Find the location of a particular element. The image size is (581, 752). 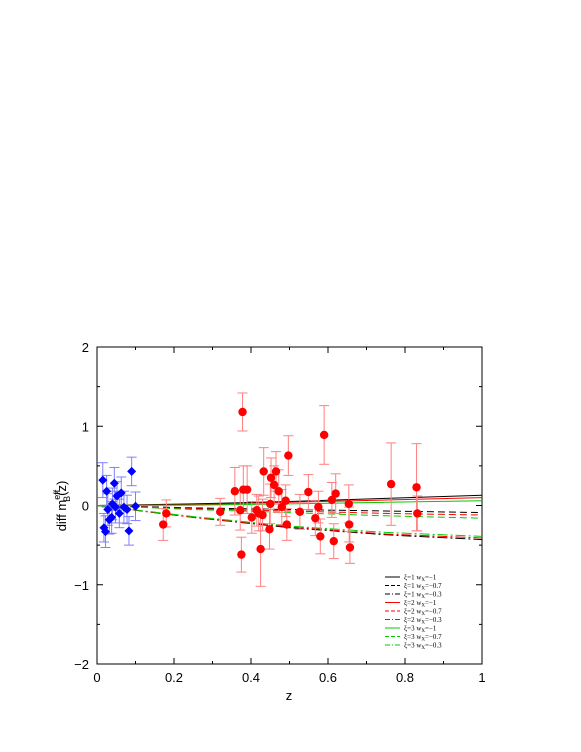

y-tick-label: −1 is located at coordinates (81, 585).